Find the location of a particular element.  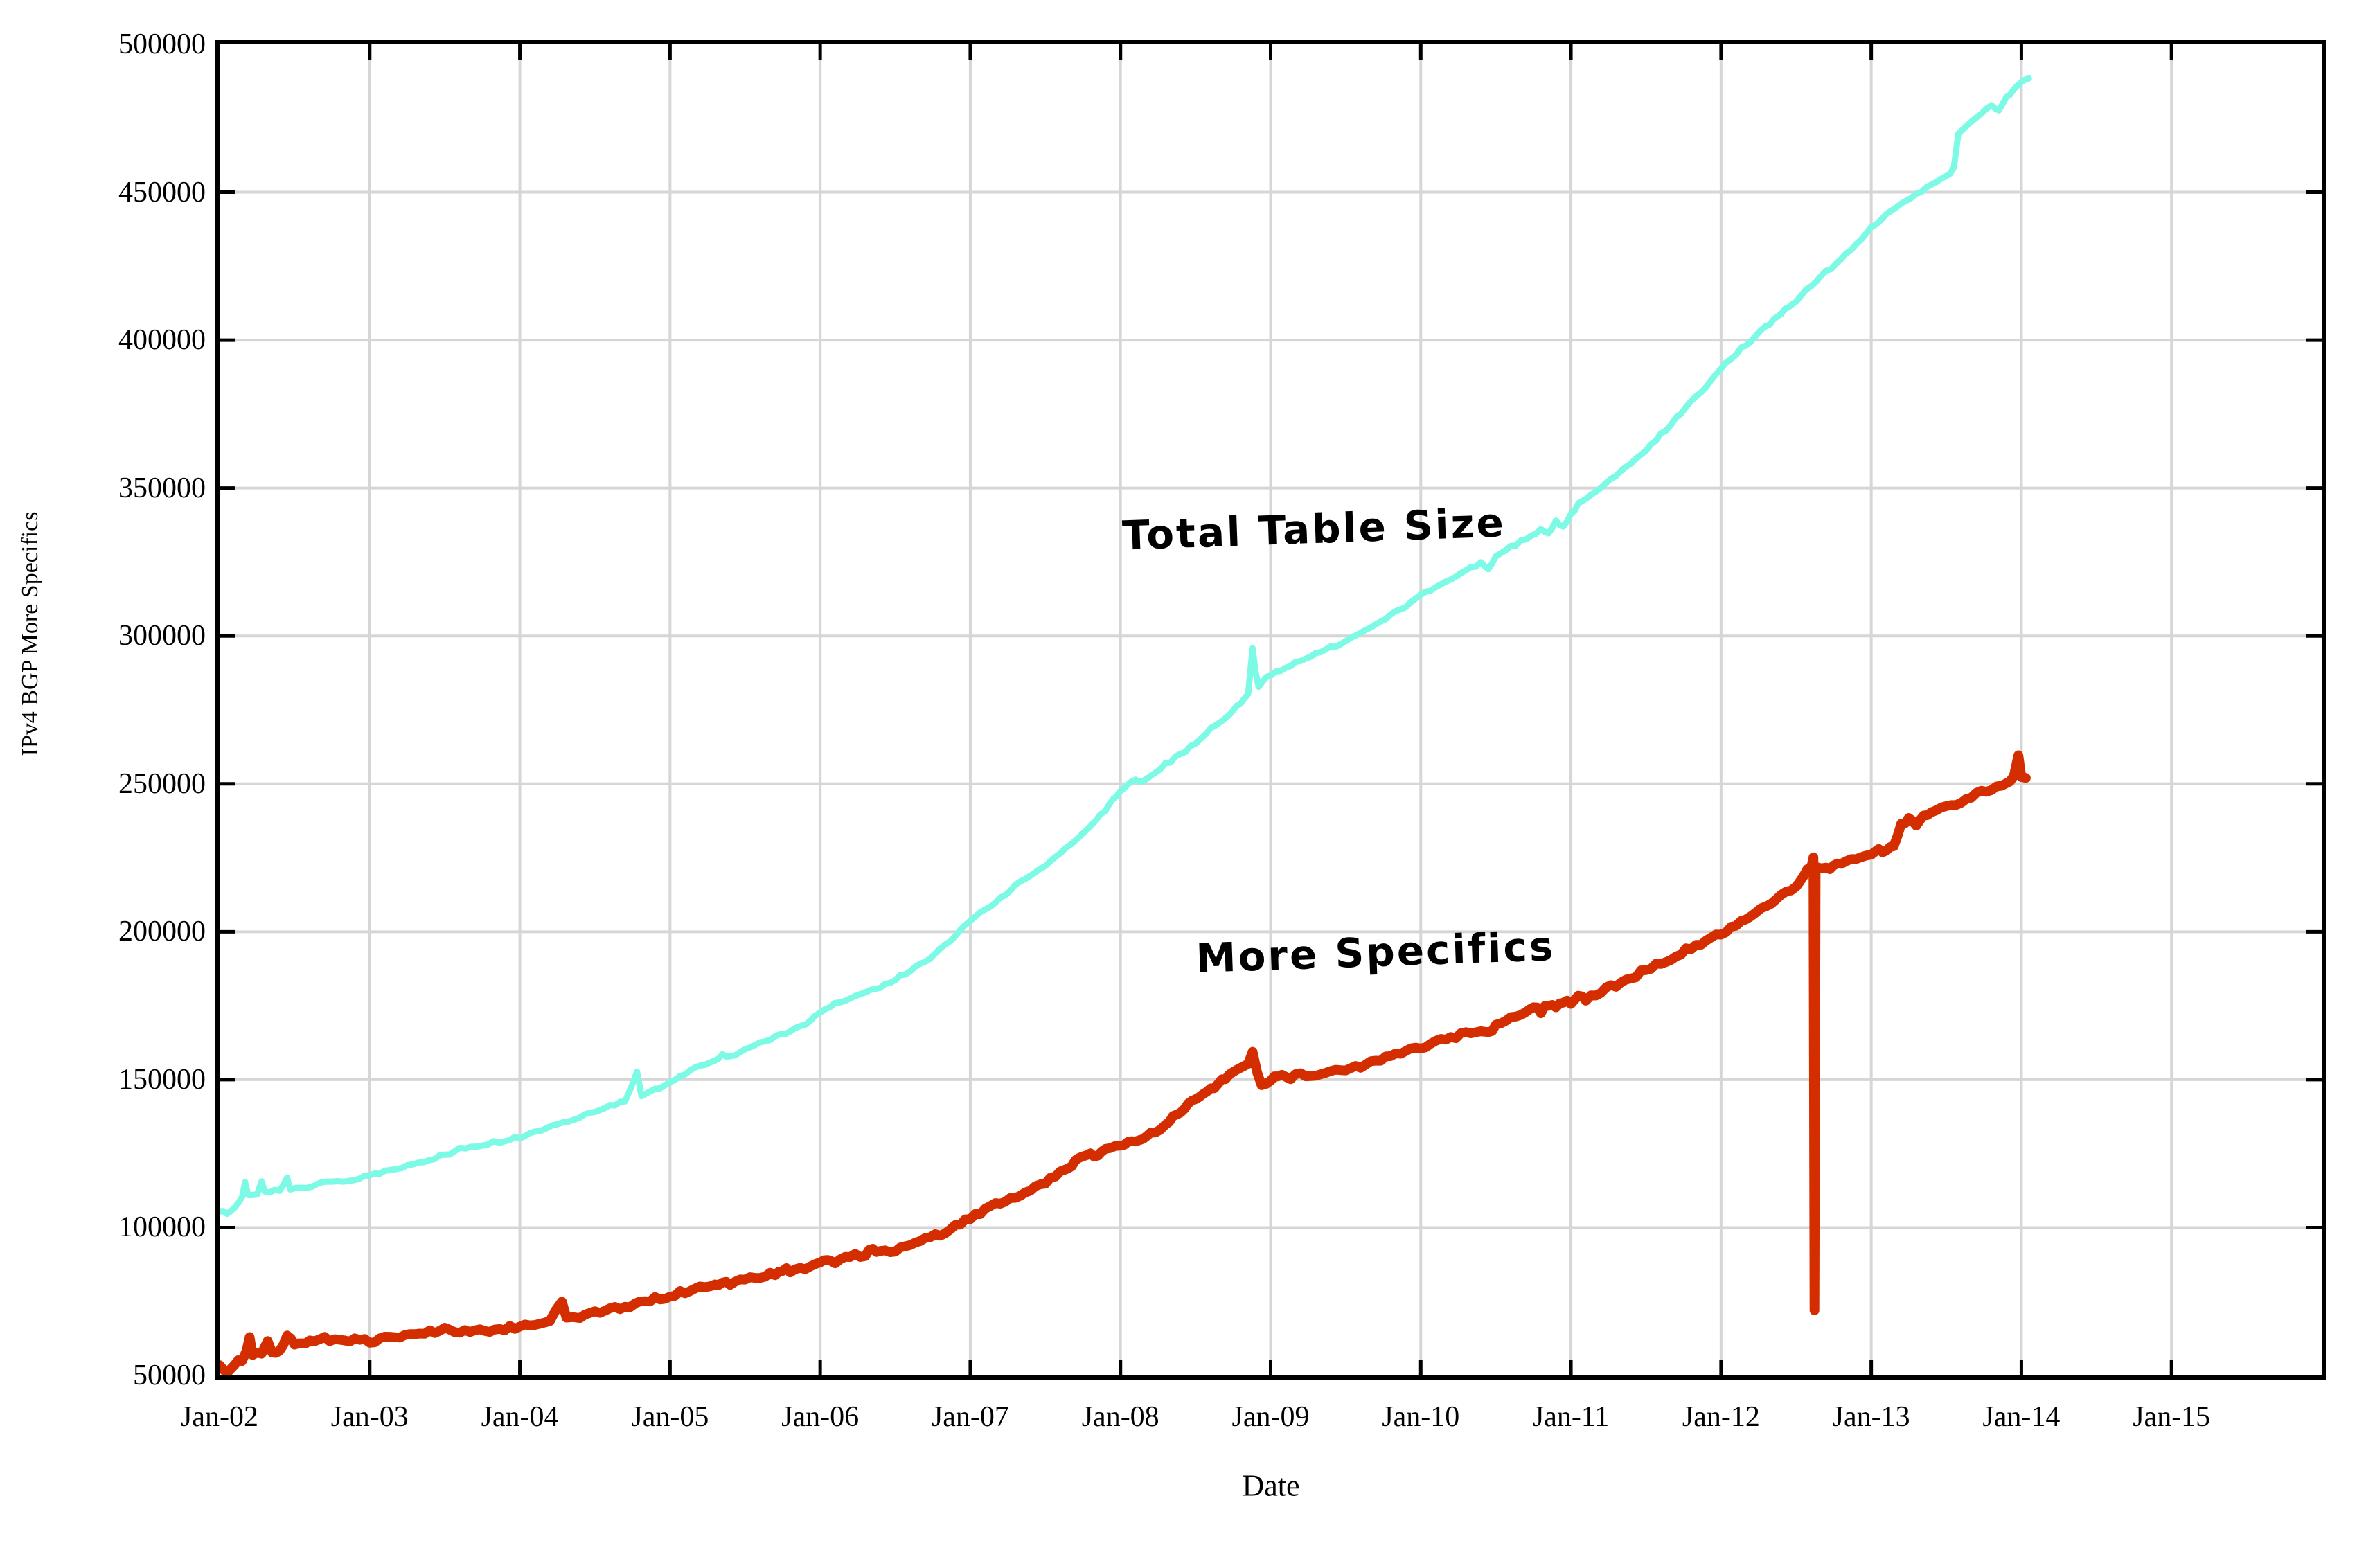

y-tick-label: 250000 is located at coordinates (162, 784).